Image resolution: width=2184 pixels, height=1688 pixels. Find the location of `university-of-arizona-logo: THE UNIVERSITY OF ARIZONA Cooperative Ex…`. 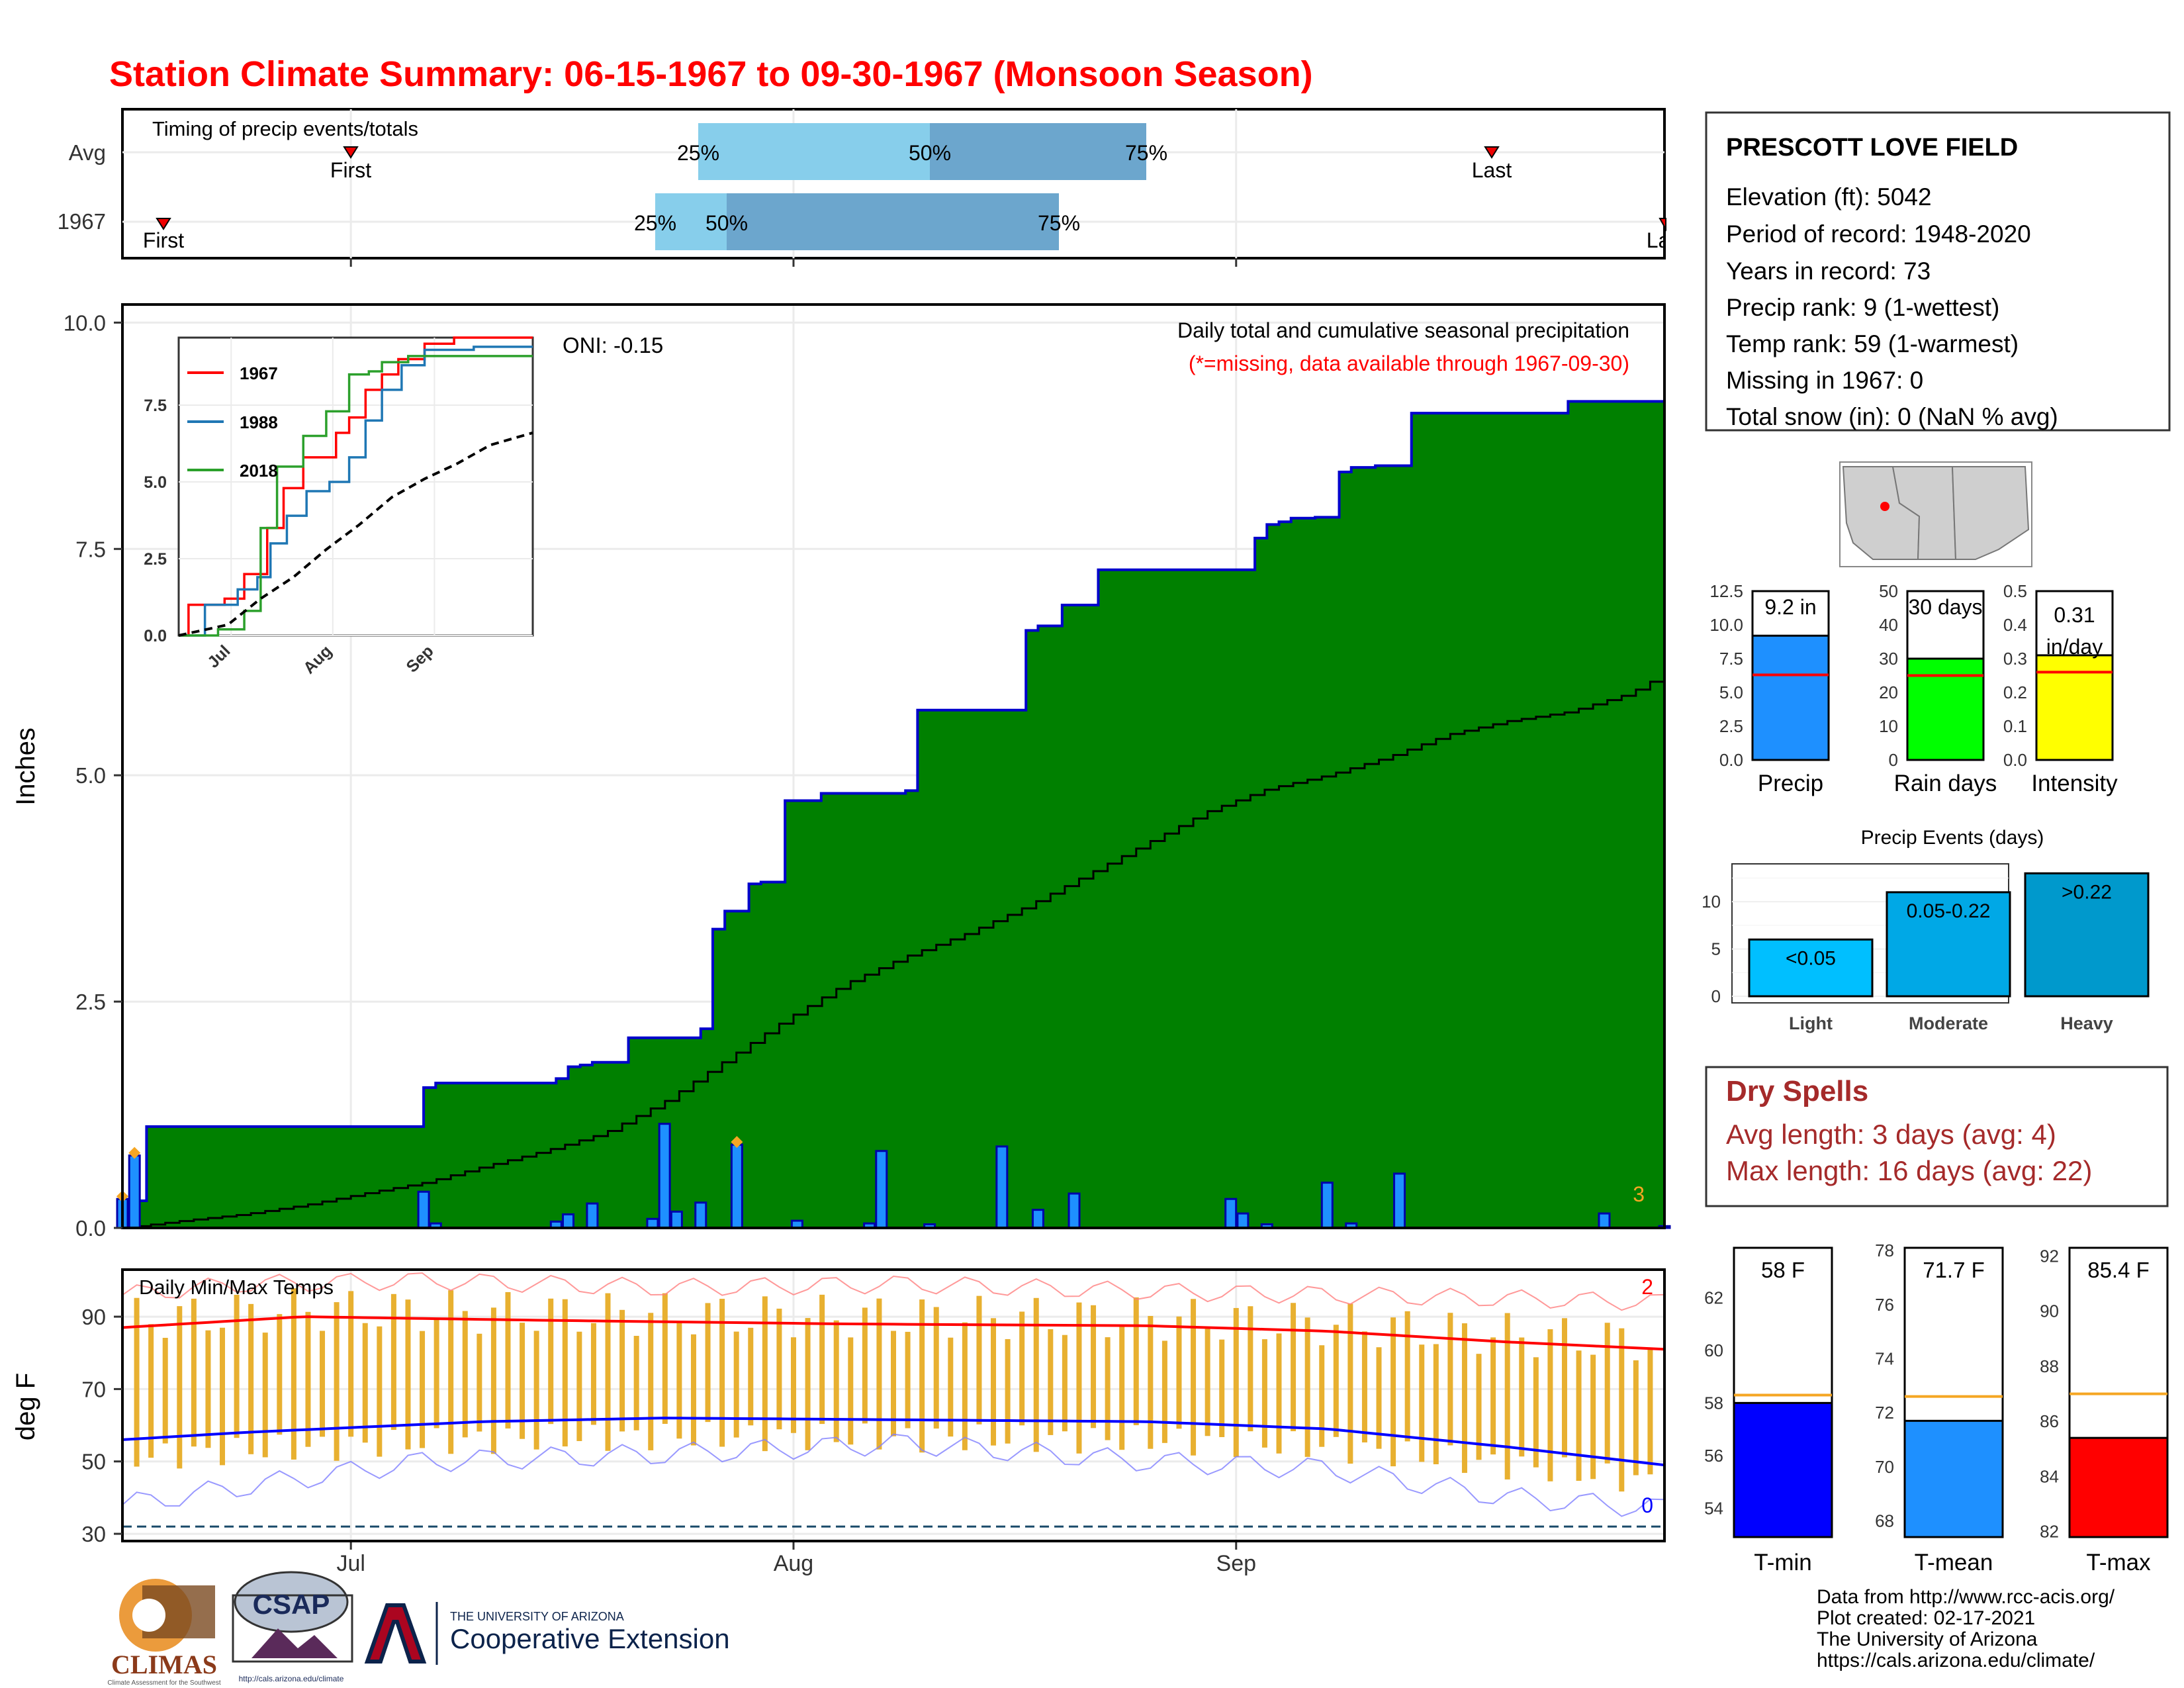

university-of-arizona-logo: THE UNIVERSITY OF ARIZONA Cooperative Ex… is located at coordinates (547, 1633).